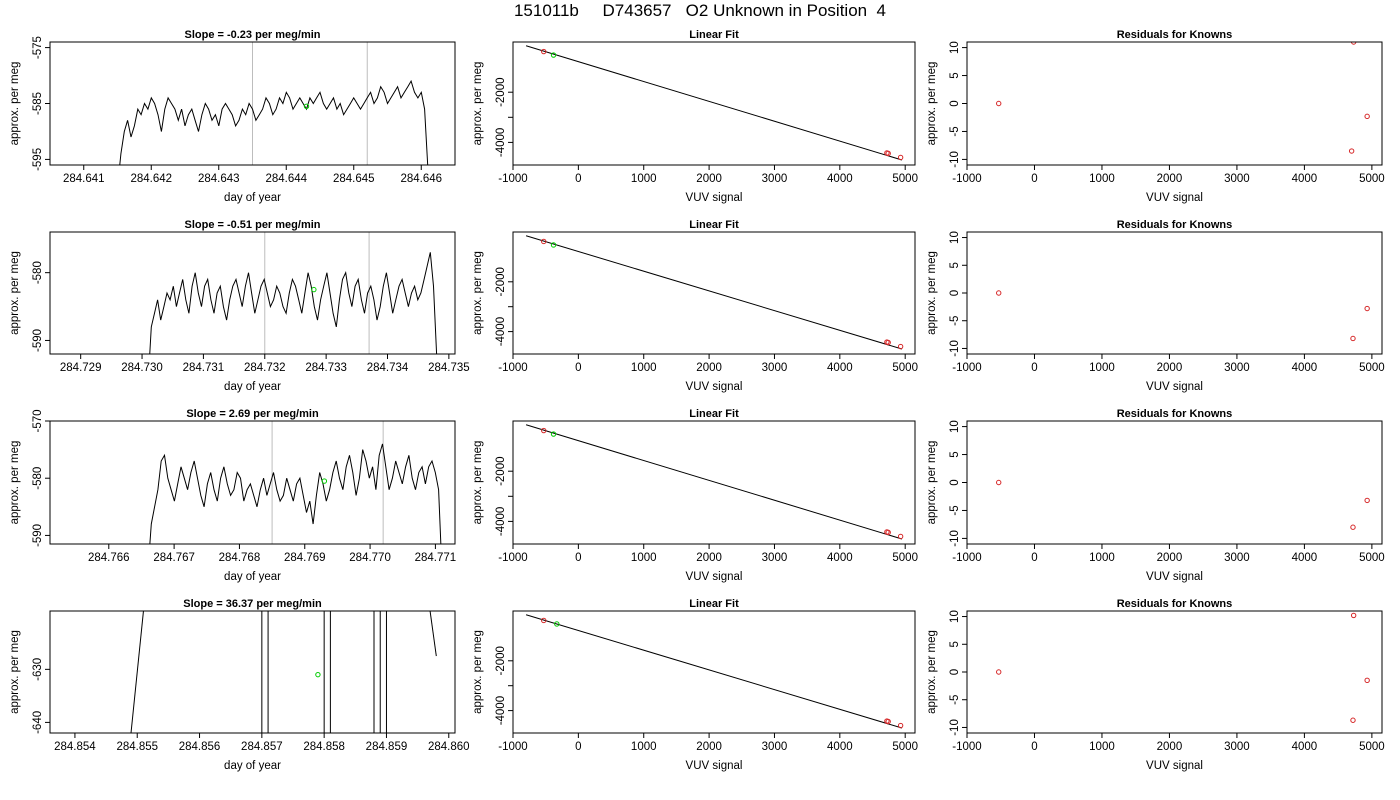 The width and height of the screenshot is (1400, 800). I want to click on x-tick-label: 284.858, so click(324, 747).